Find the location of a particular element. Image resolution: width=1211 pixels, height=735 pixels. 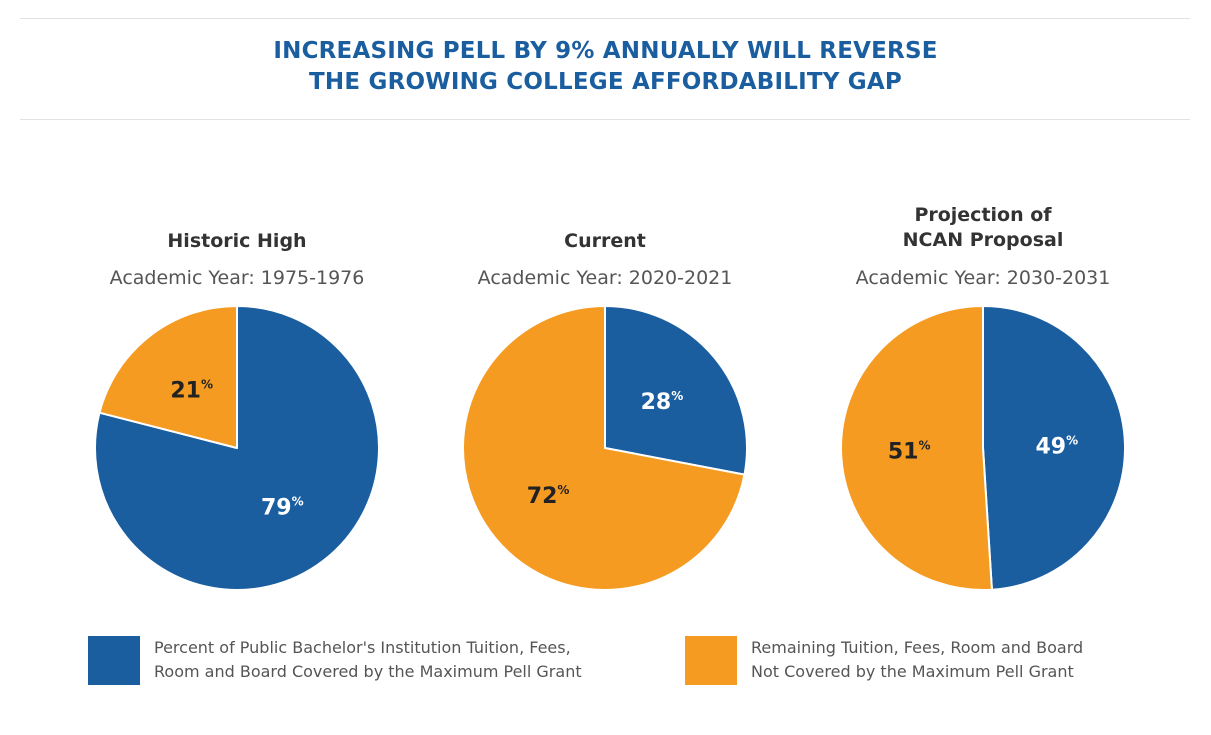

pie-slice-label-remaining: 72% is located at coordinates (548, 496).